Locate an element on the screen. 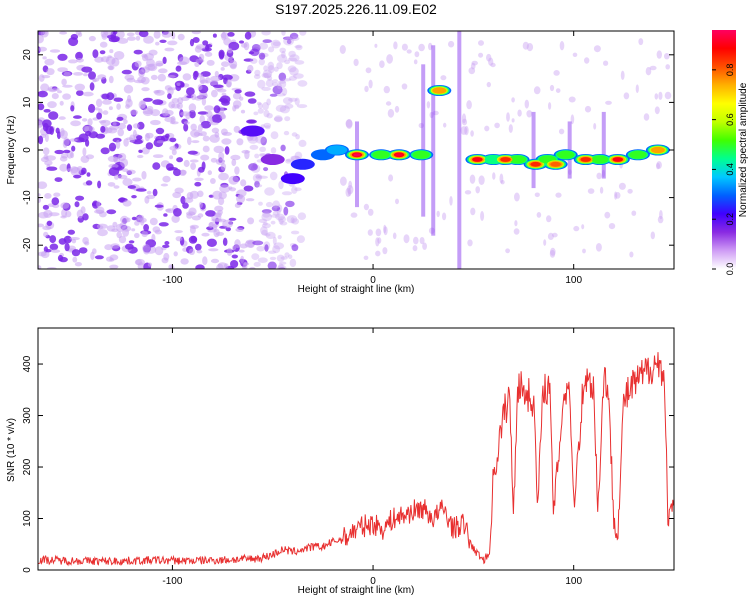 This screenshot has width=750, height=600. x-tick-label: 100 is located at coordinates (573, 581).